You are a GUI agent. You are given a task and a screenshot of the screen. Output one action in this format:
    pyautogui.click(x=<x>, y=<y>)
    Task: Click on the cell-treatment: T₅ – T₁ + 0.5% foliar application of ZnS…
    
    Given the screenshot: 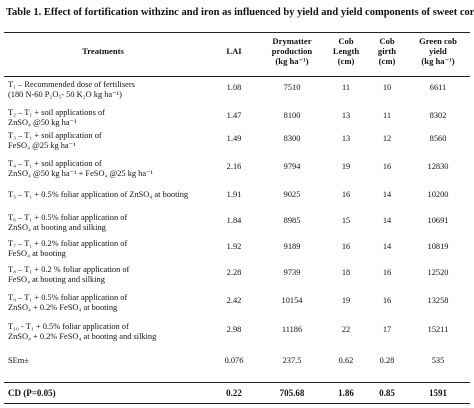 What is the action you would take?
    pyautogui.click(x=98, y=194)
    